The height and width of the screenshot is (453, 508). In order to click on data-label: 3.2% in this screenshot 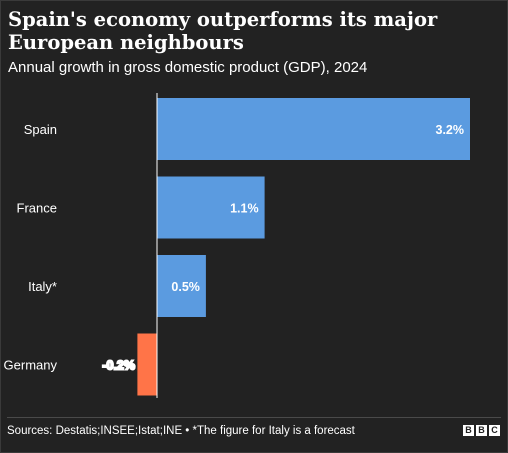, I will do `click(450, 130)`.